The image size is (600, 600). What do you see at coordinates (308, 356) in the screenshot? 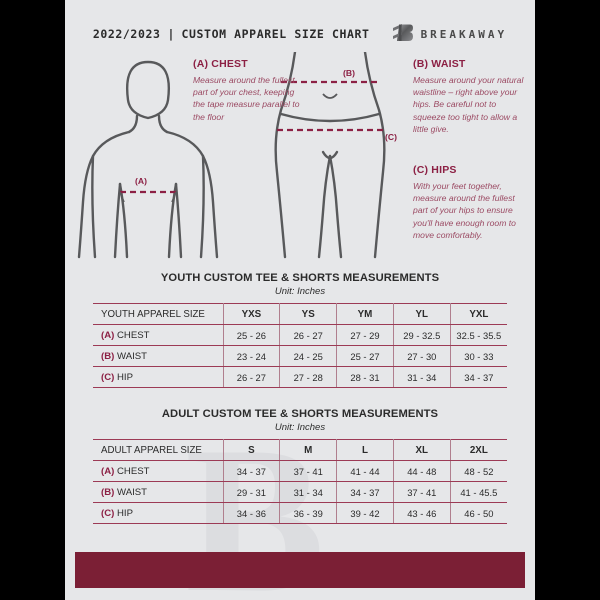
I see `youth-waist-ys: 24 - 25` at bounding box center [308, 356].